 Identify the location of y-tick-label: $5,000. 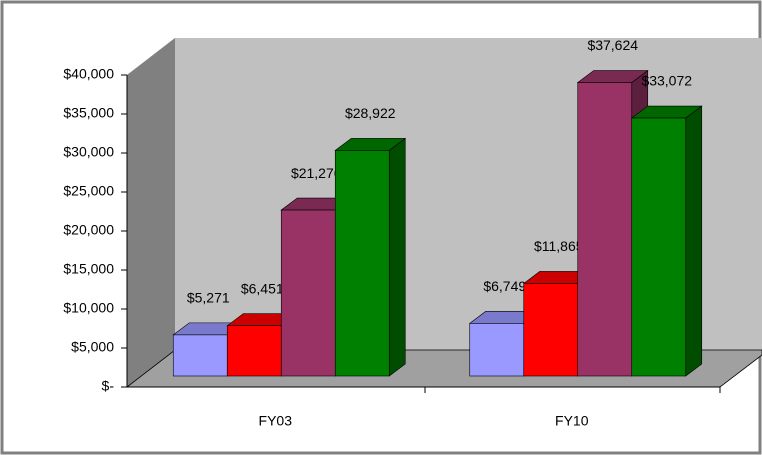
(92, 347).